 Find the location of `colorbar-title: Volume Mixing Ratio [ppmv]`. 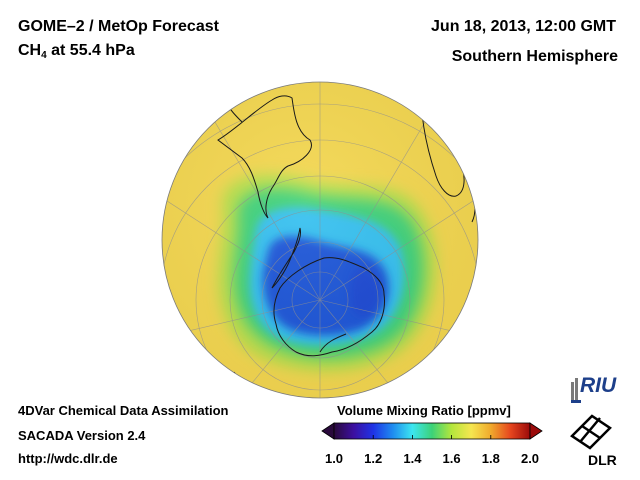

colorbar-title: Volume Mixing Ratio [ppmv] is located at coordinates (424, 410).